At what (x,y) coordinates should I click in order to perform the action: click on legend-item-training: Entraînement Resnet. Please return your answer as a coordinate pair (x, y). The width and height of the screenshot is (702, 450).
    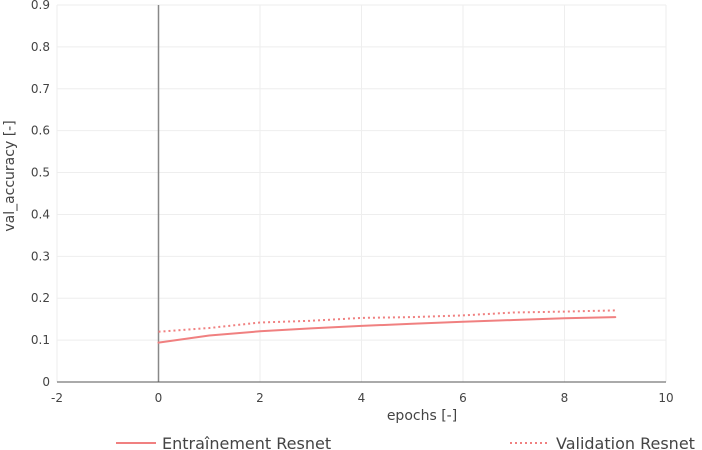
    Looking at the image, I should click on (223, 442).